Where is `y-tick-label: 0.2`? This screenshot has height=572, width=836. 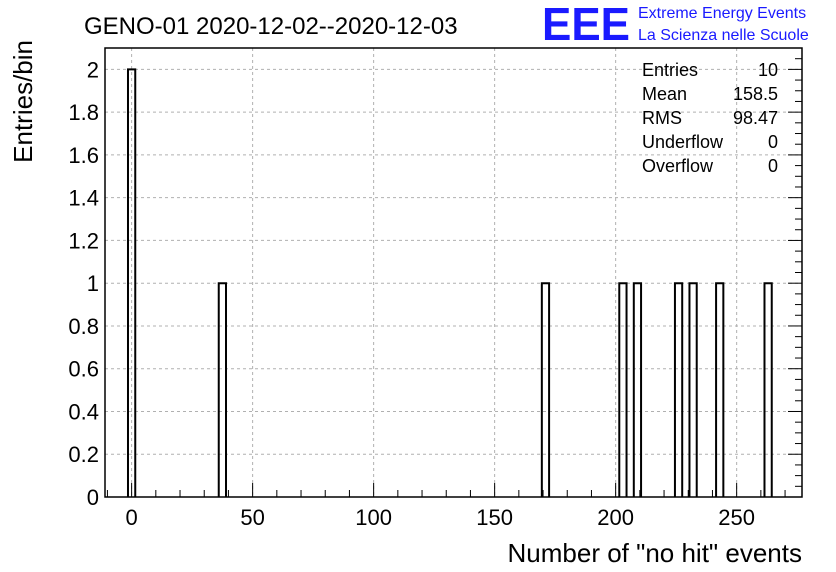
y-tick-label: 0.2 is located at coordinates (83, 454).